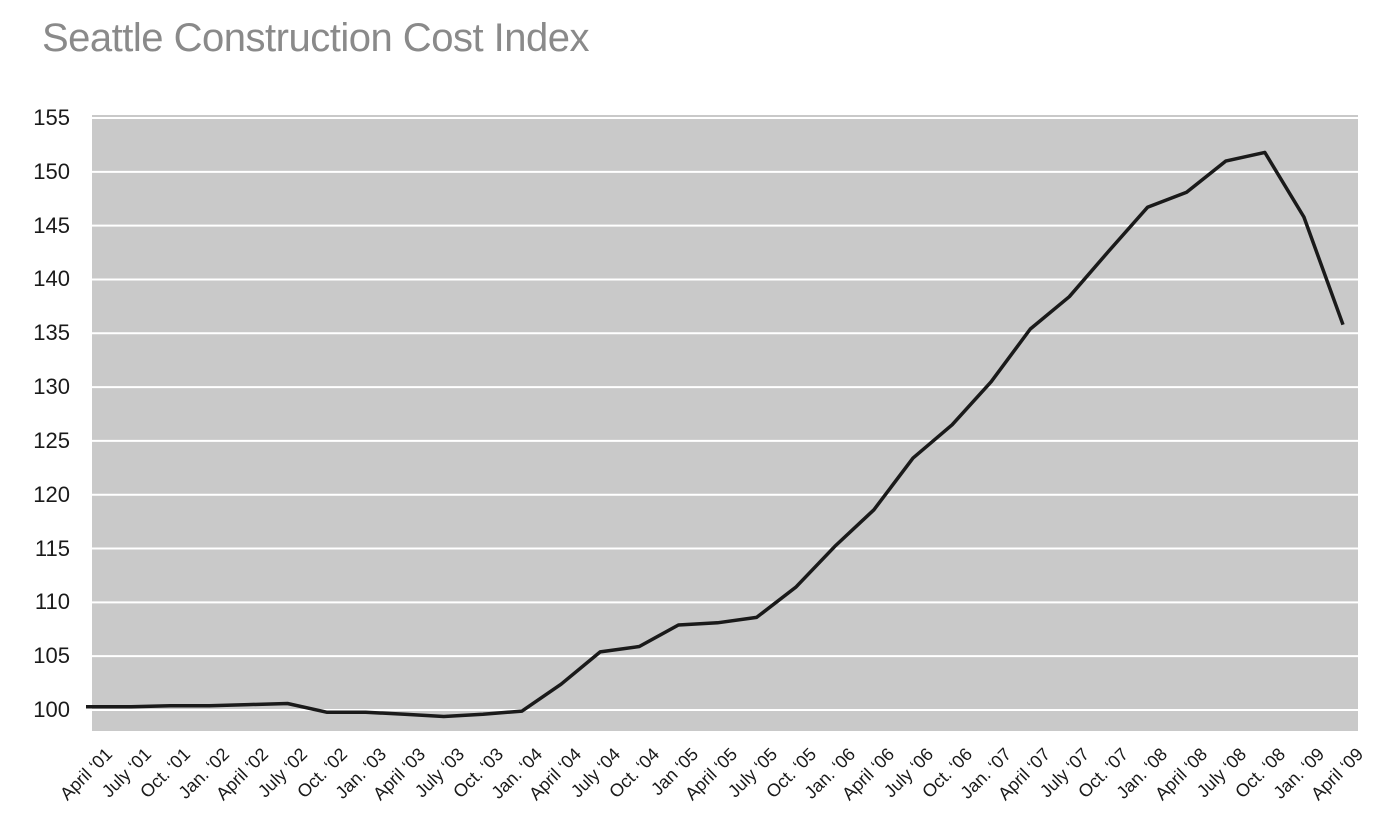 Image resolution: width=1400 pixels, height=833 pixels. I want to click on y-tick-label-100: 100, so click(51, 709).